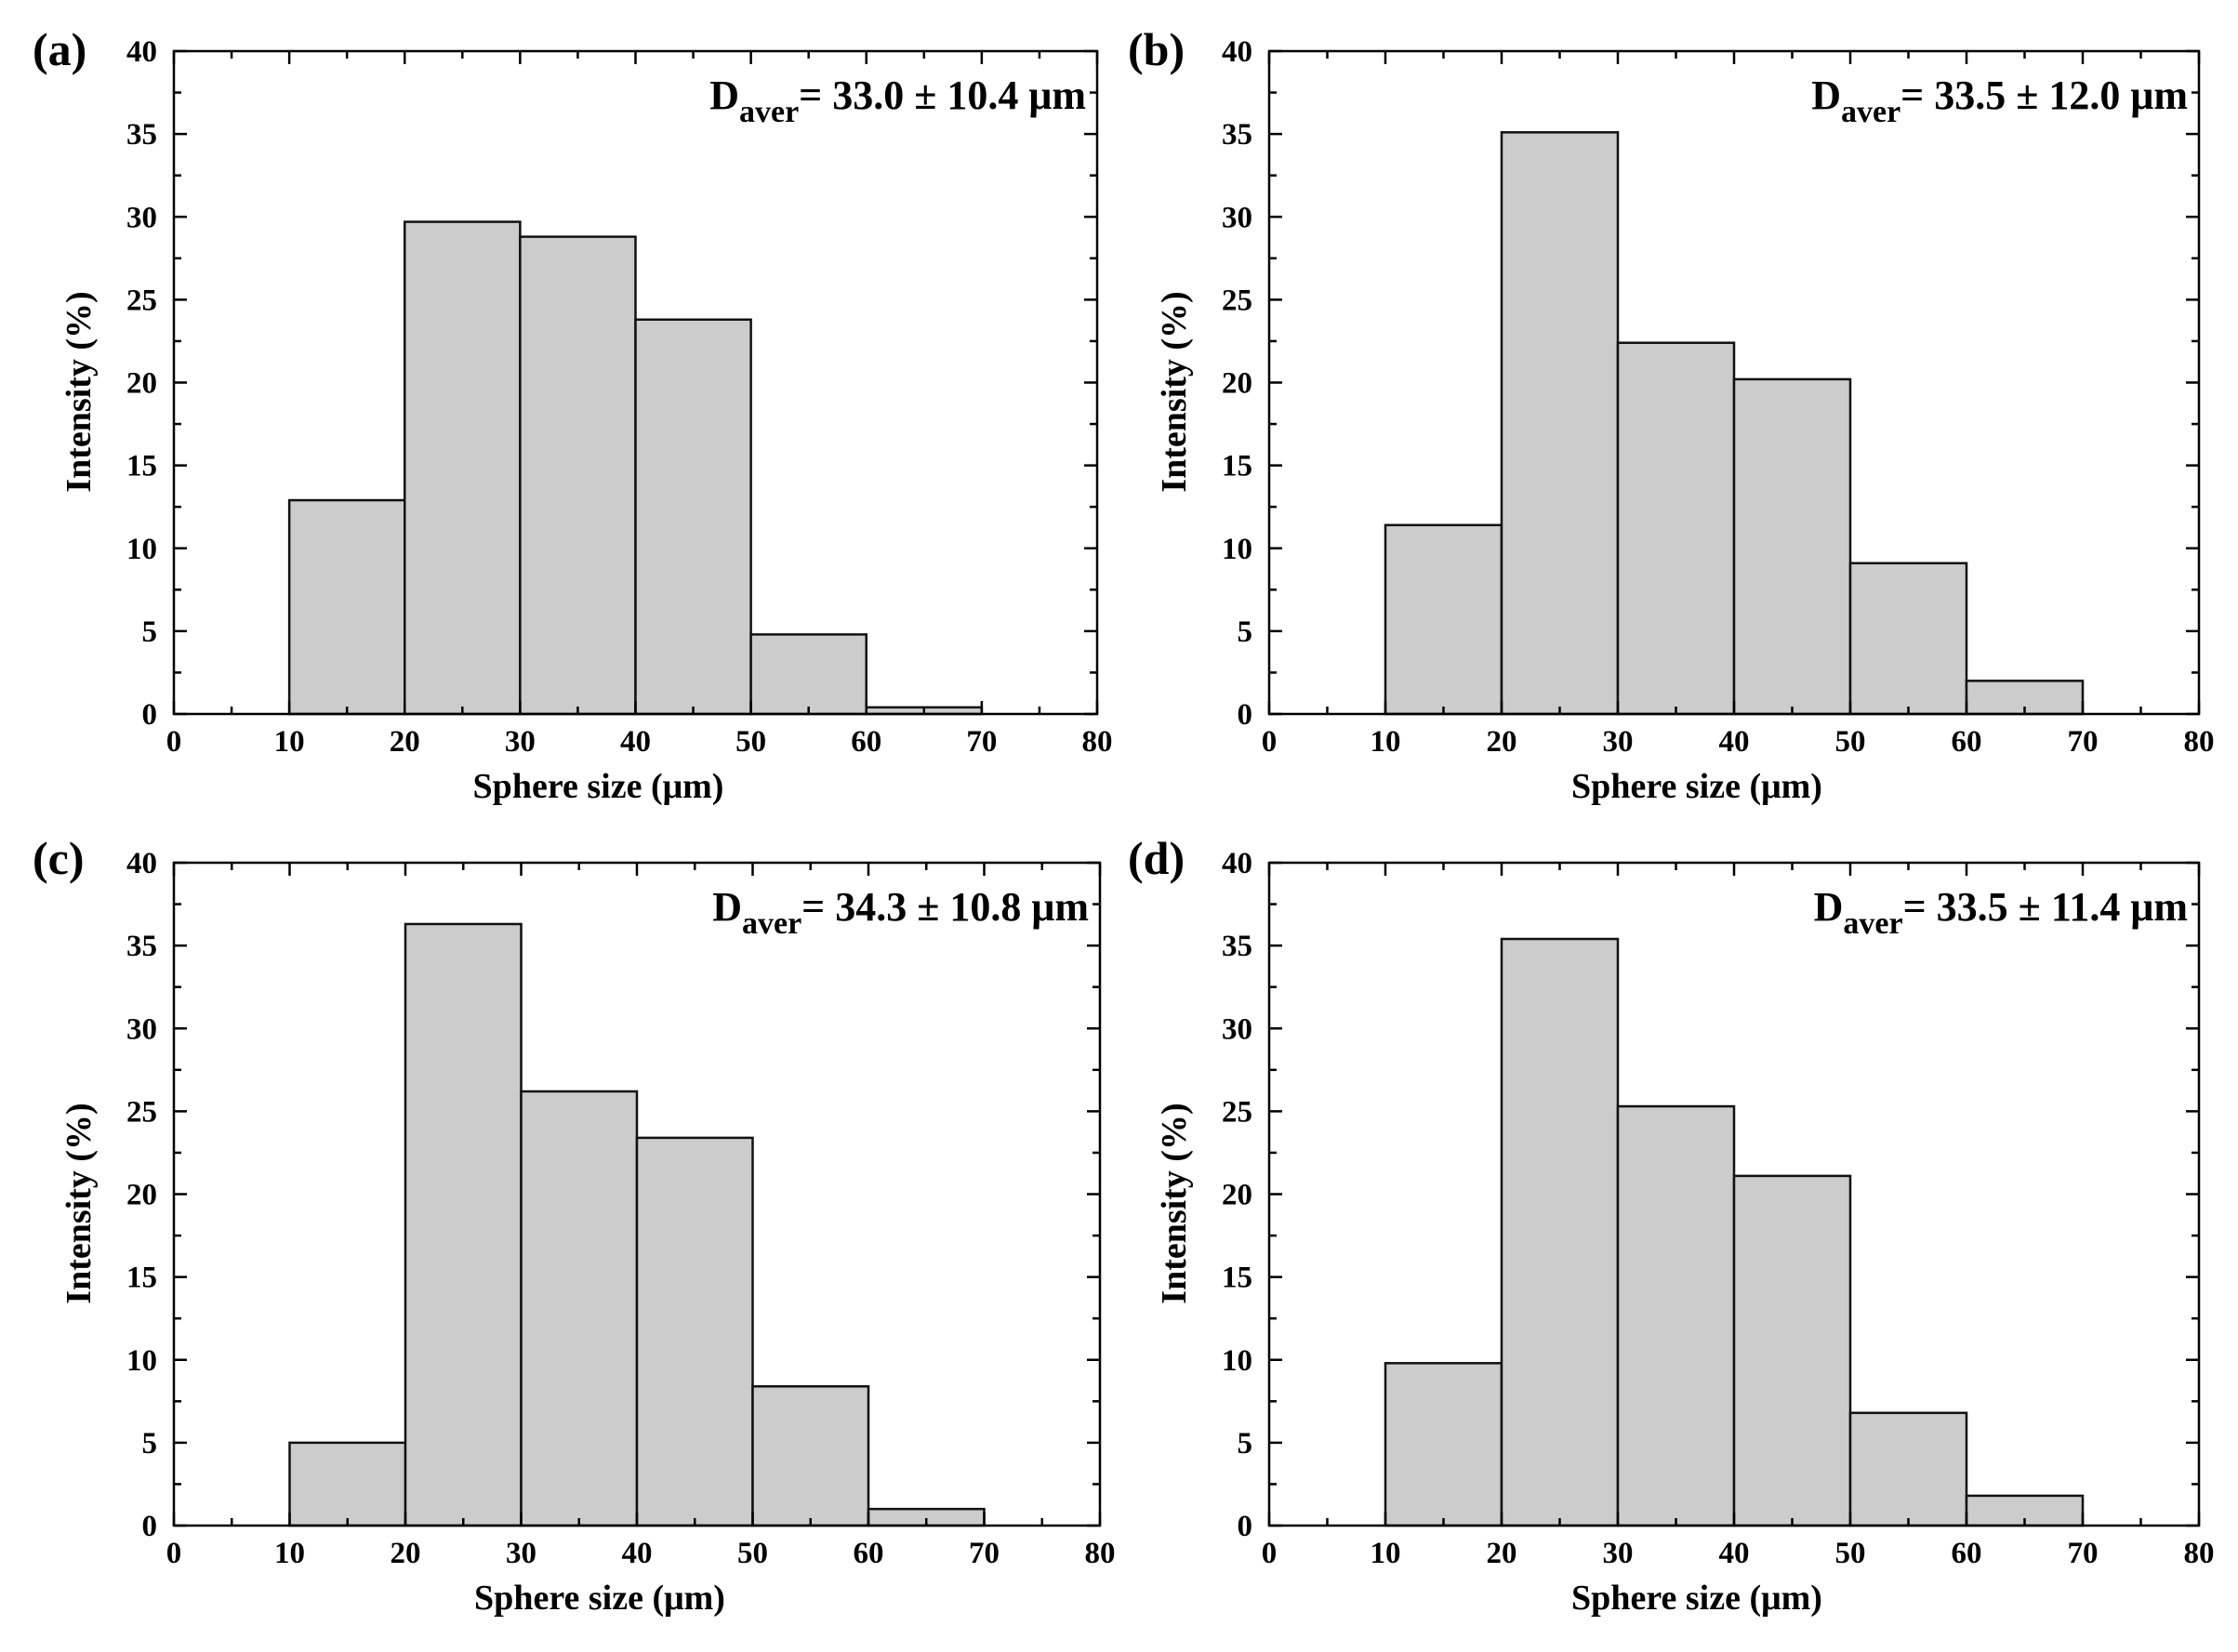 The image size is (2238, 1652). Describe the element at coordinates (59, 858) in the screenshot. I see `panel-label: (c)` at that location.